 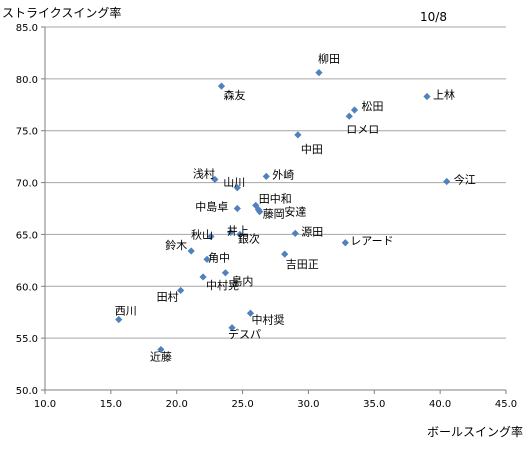 What do you see at coordinates (244, 334) in the screenshot?
I see `data-label: デスパ` at bounding box center [244, 334].